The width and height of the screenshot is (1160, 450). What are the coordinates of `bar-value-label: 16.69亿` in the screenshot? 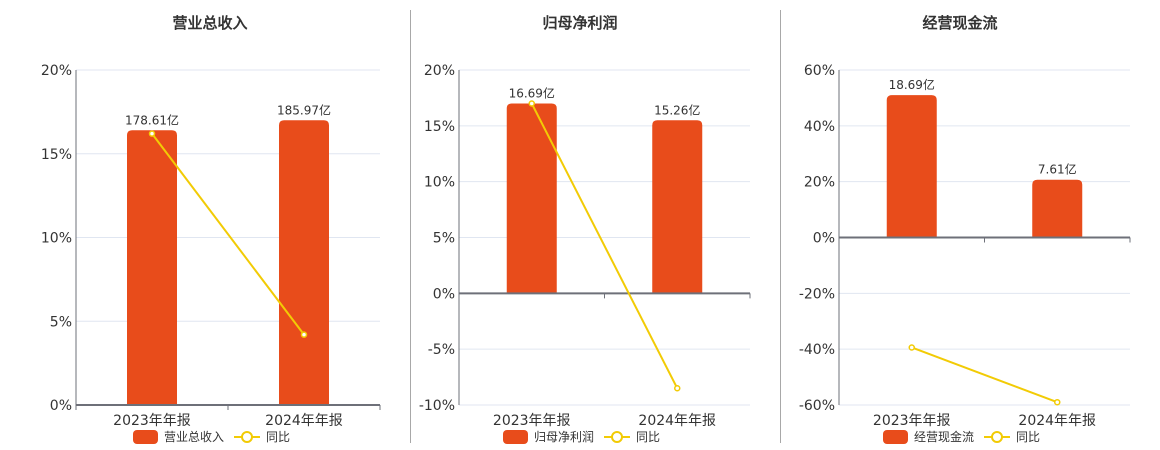 It's located at (532, 93).